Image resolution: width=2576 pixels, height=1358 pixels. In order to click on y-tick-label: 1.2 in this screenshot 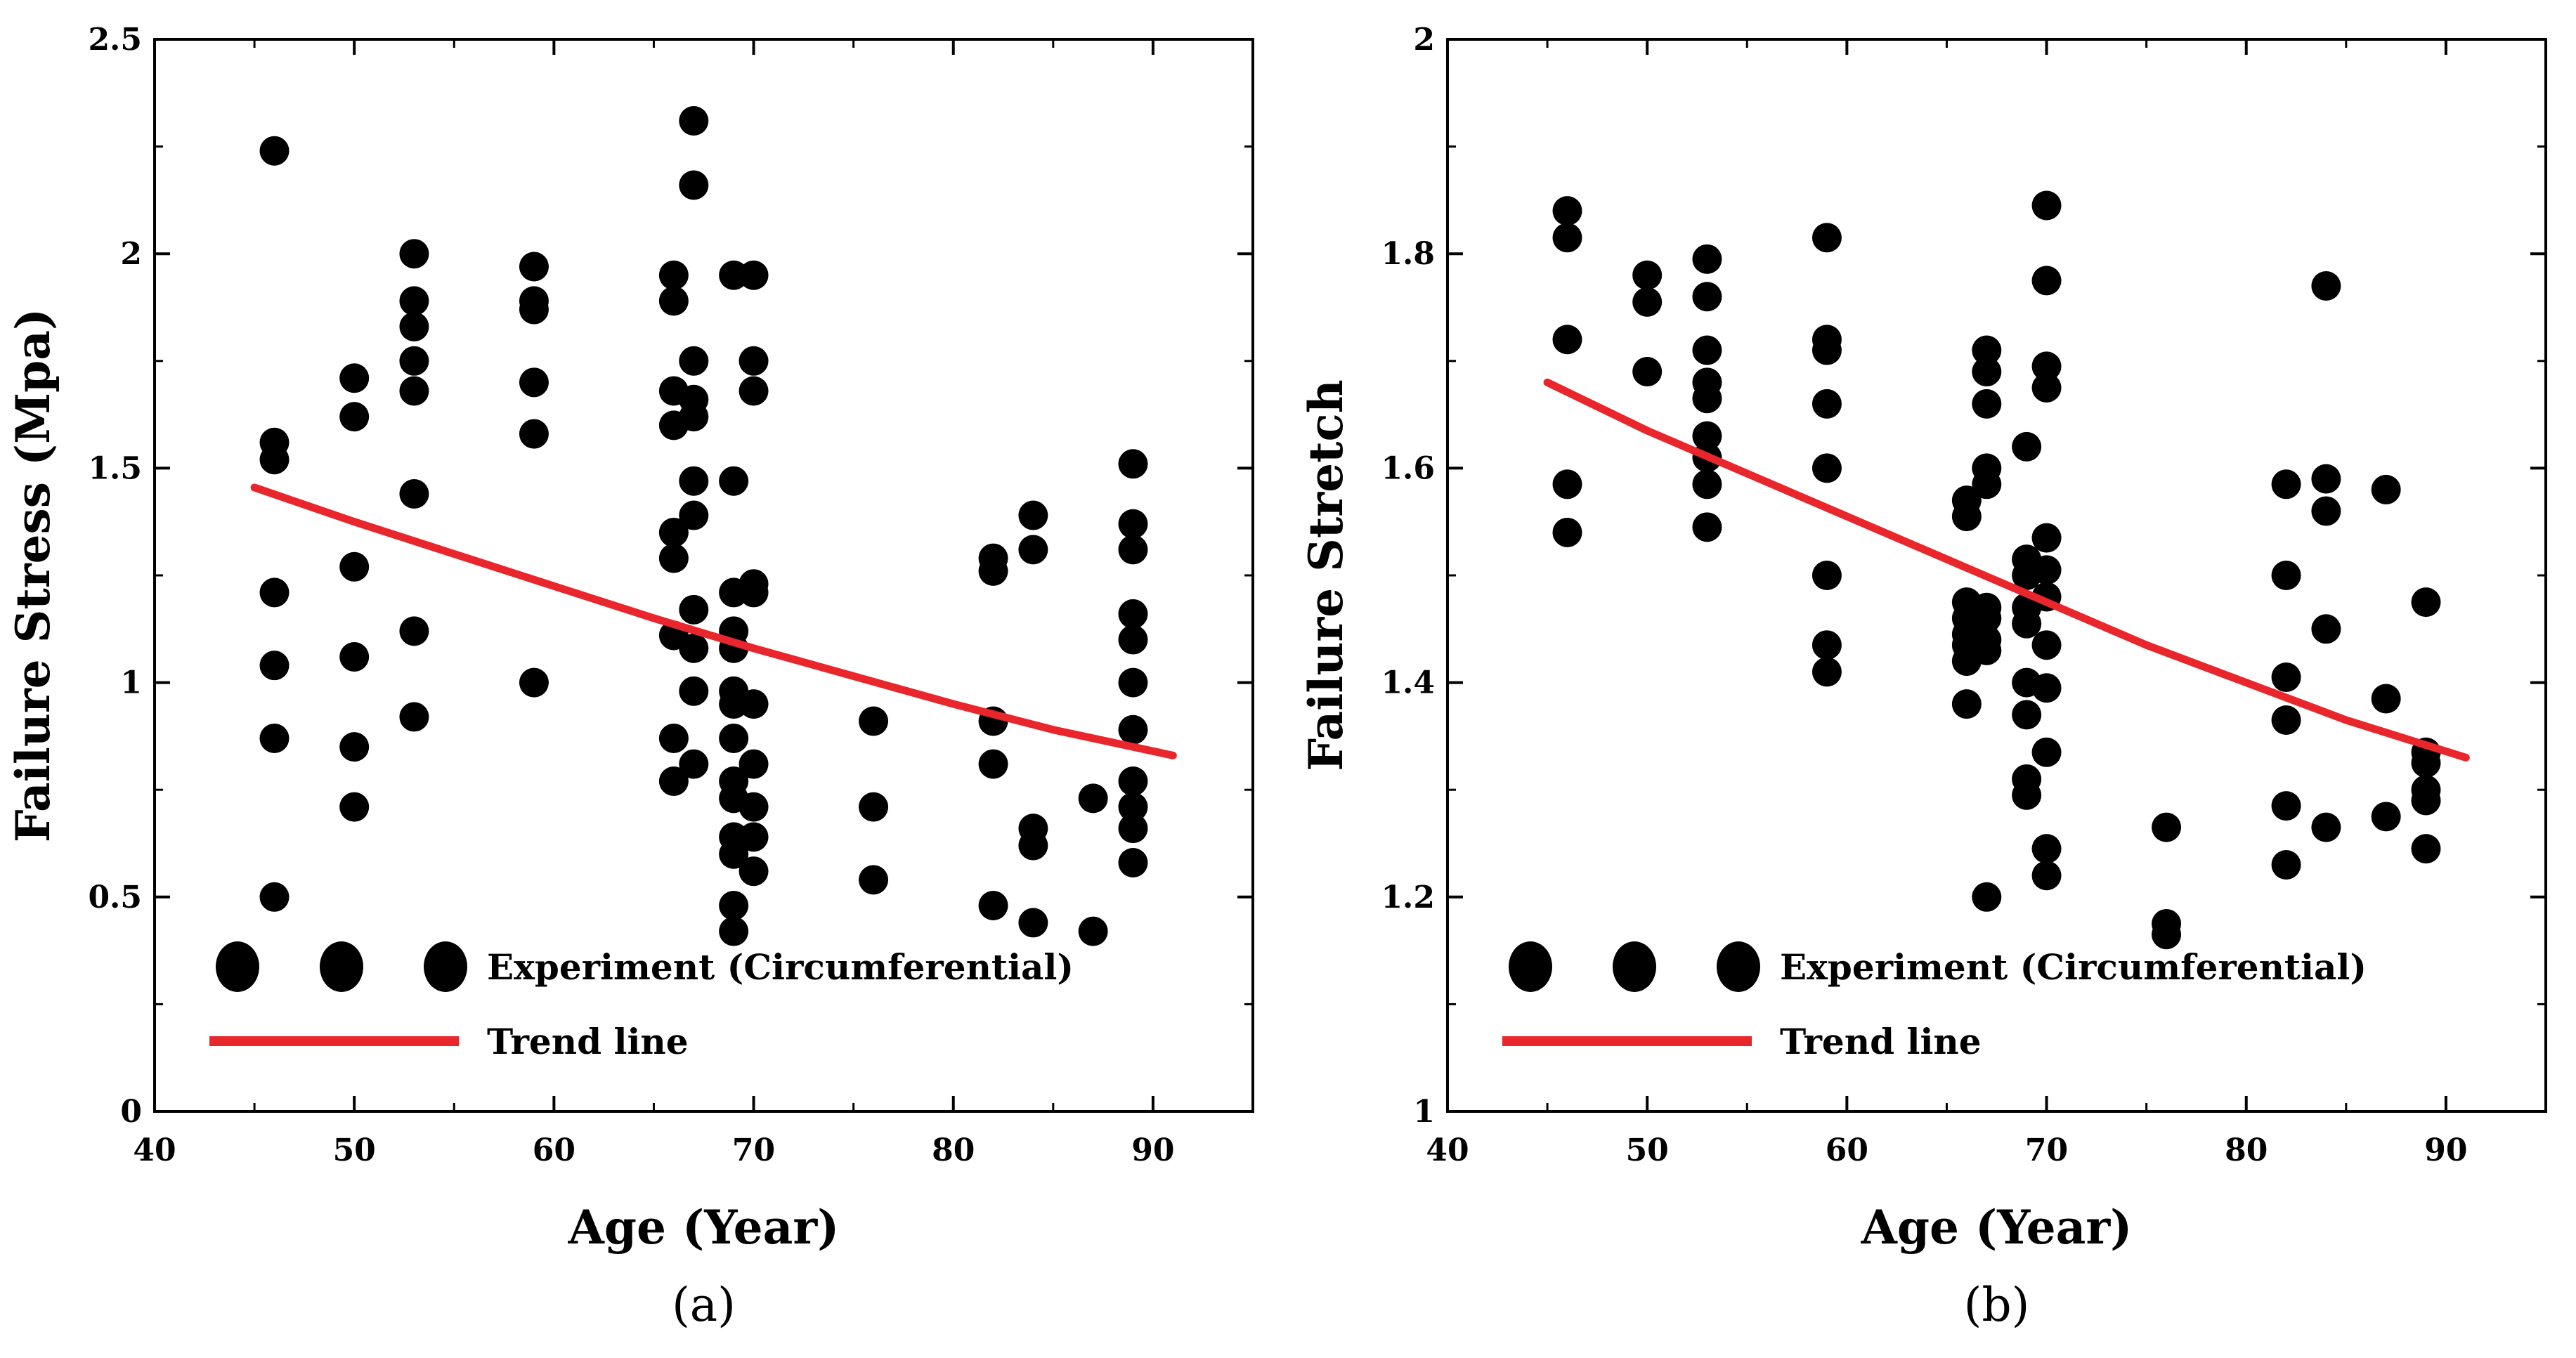, I will do `click(1408, 898)`.